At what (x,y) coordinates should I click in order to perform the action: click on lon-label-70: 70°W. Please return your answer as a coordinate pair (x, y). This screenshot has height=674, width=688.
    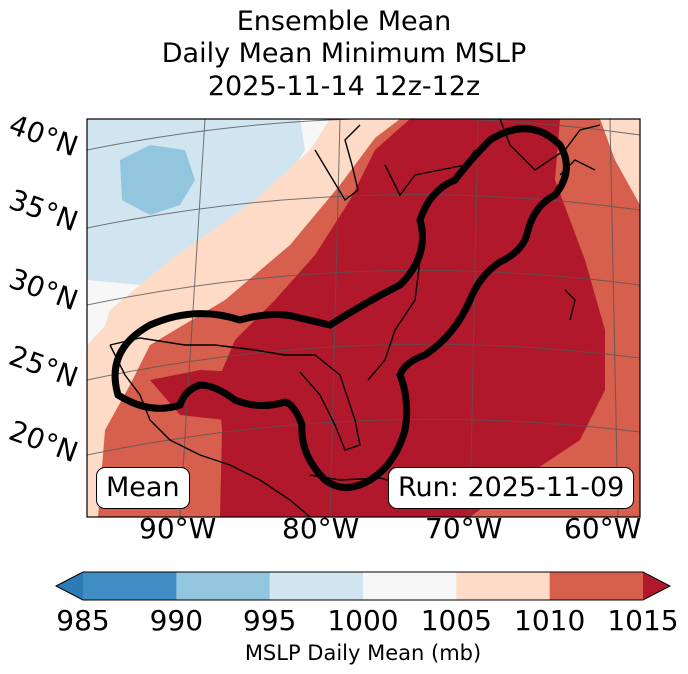
    Looking at the image, I should click on (464, 528).